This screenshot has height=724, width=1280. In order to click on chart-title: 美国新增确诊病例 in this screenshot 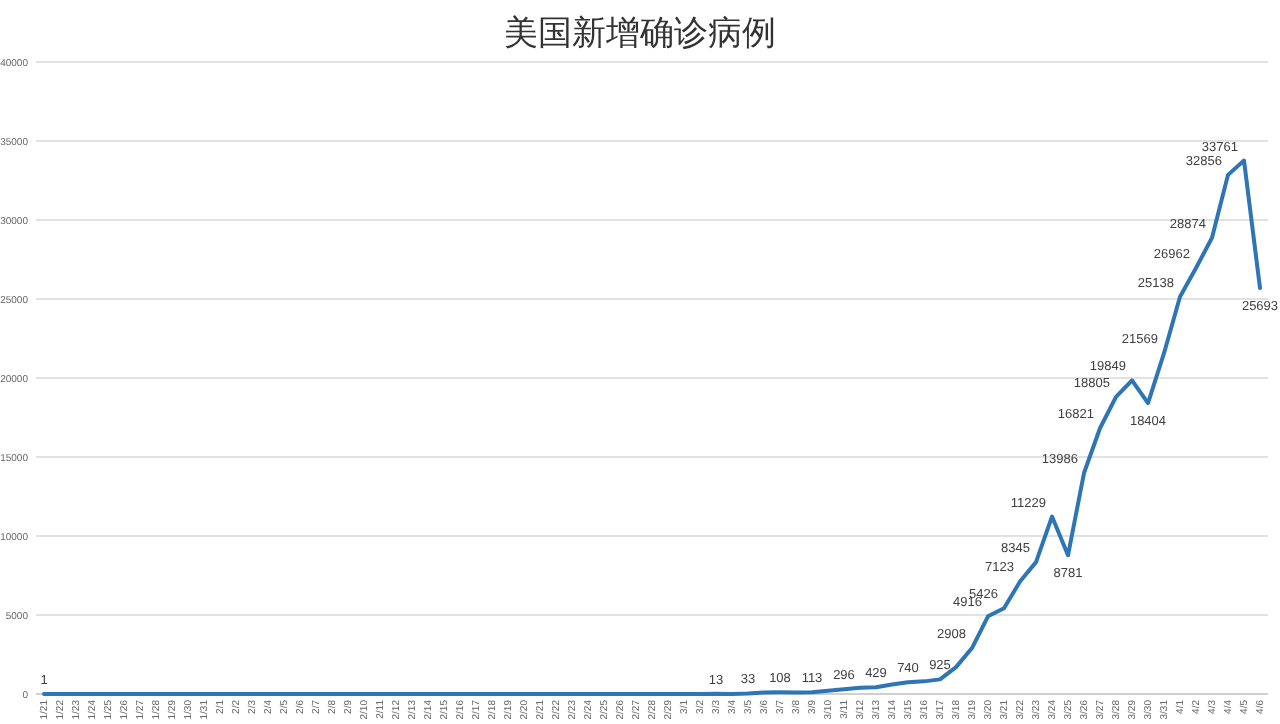, I will do `click(640, 33)`.